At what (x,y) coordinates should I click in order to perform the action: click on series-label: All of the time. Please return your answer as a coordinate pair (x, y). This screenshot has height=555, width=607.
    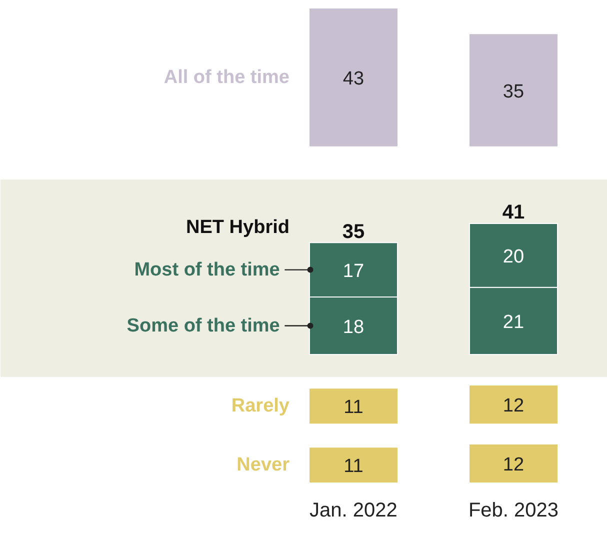
    Looking at the image, I should click on (227, 77).